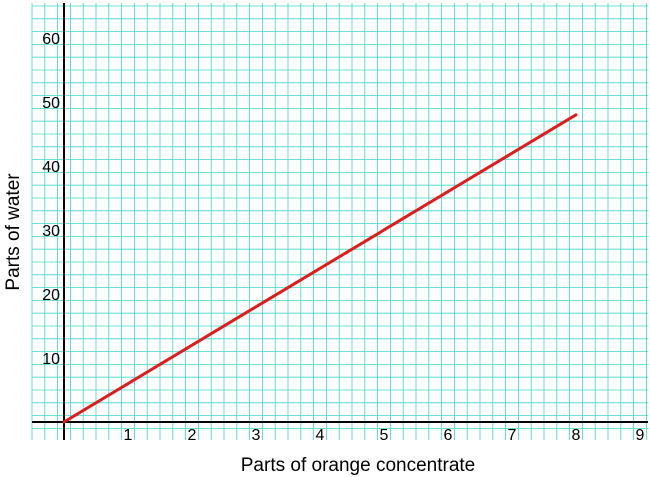 The width and height of the screenshot is (650, 477). What do you see at coordinates (192, 435) in the screenshot?
I see `x-tick-label: 2` at bounding box center [192, 435].